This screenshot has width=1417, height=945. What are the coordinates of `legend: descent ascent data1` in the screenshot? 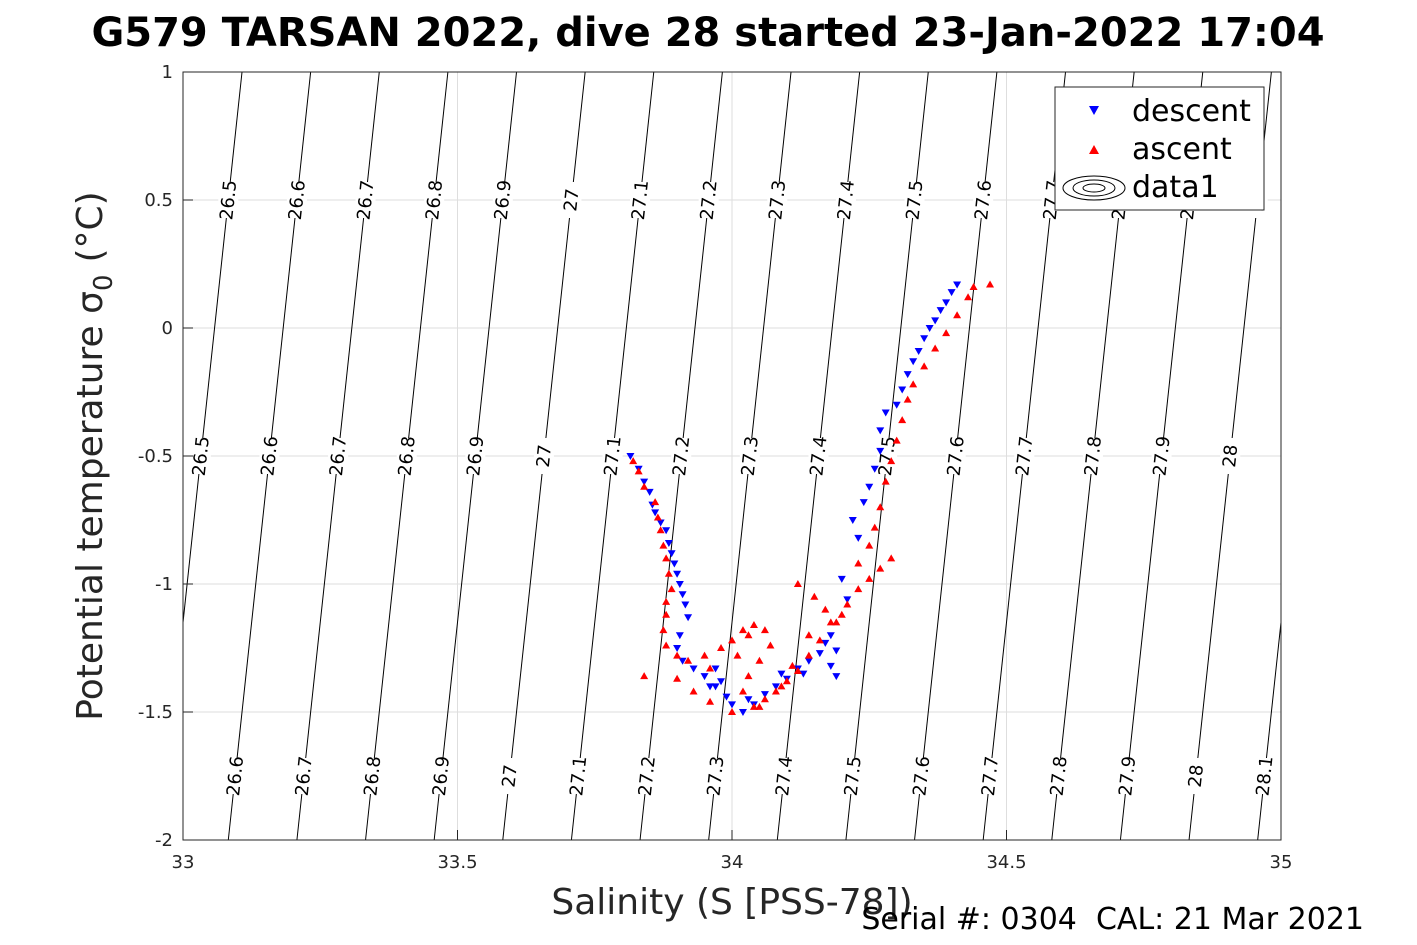 It's located at (1159, 148).